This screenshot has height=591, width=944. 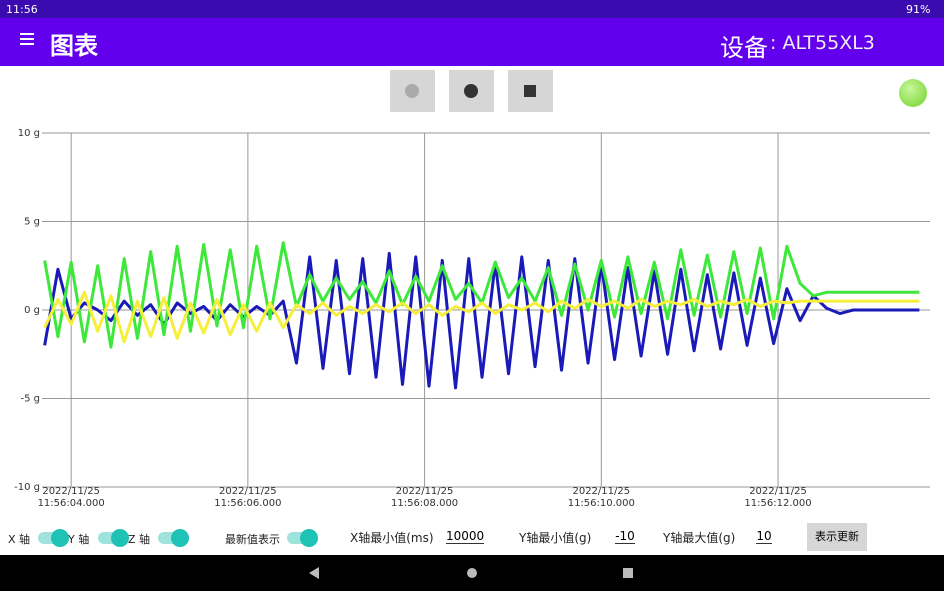 I want to click on y-tick-label: -5 g, so click(x=31, y=399).